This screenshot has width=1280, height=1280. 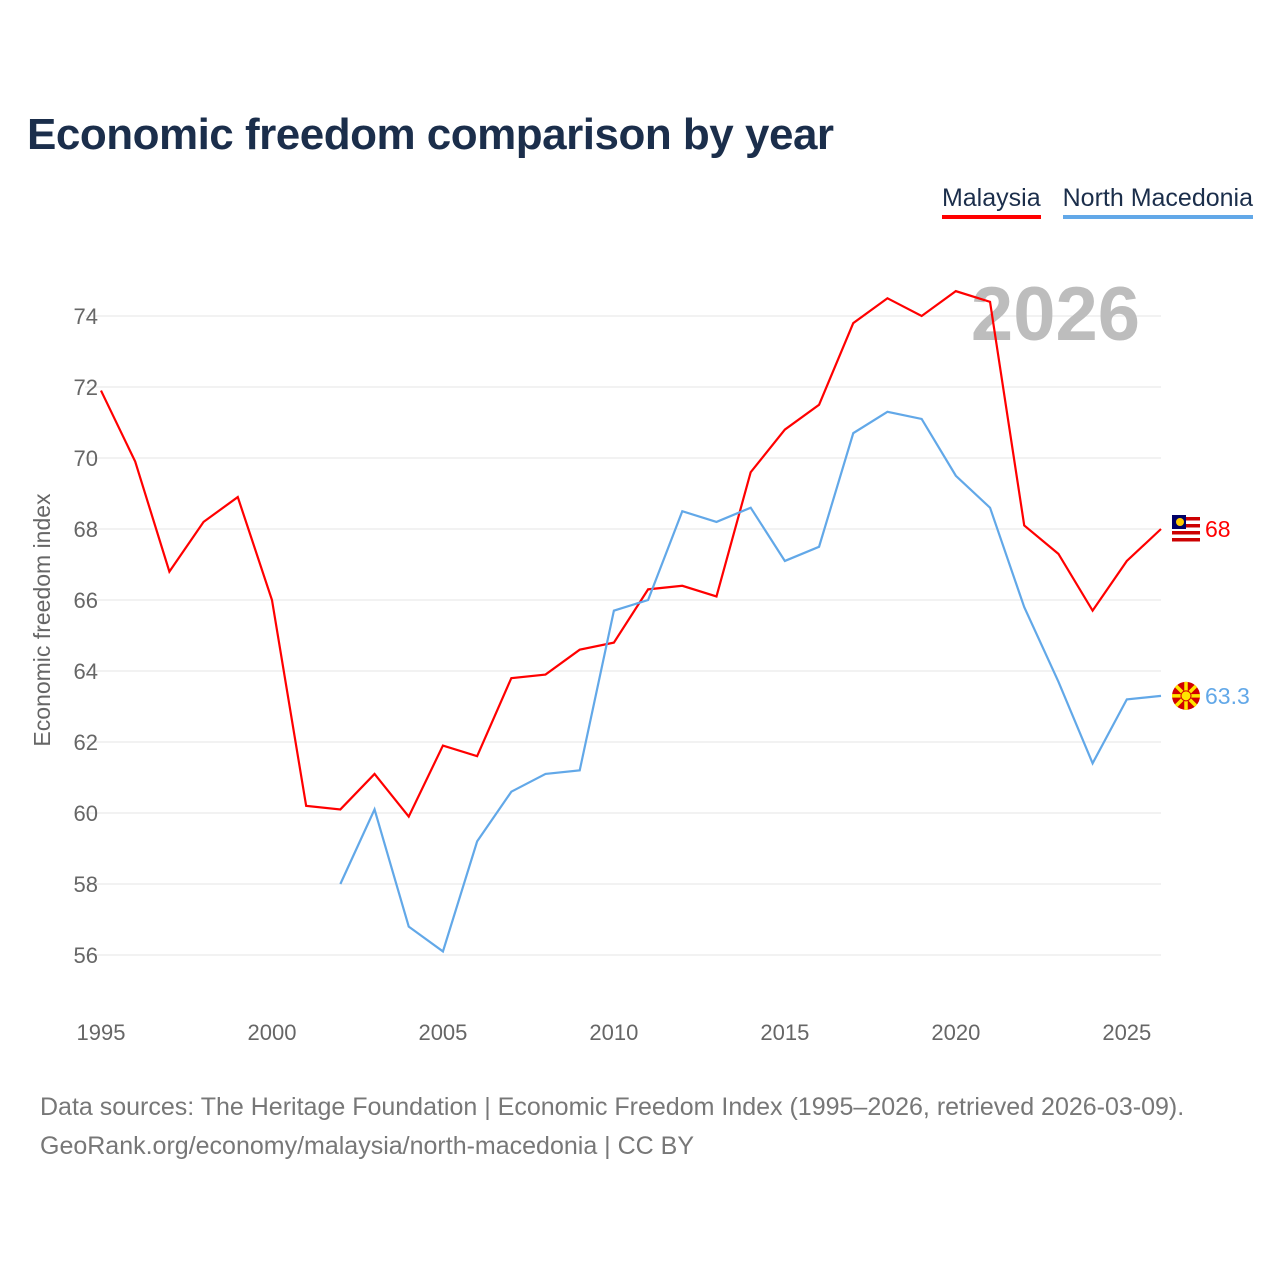 I want to click on x-tick-label: 2010, so click(x=613, y=1032).